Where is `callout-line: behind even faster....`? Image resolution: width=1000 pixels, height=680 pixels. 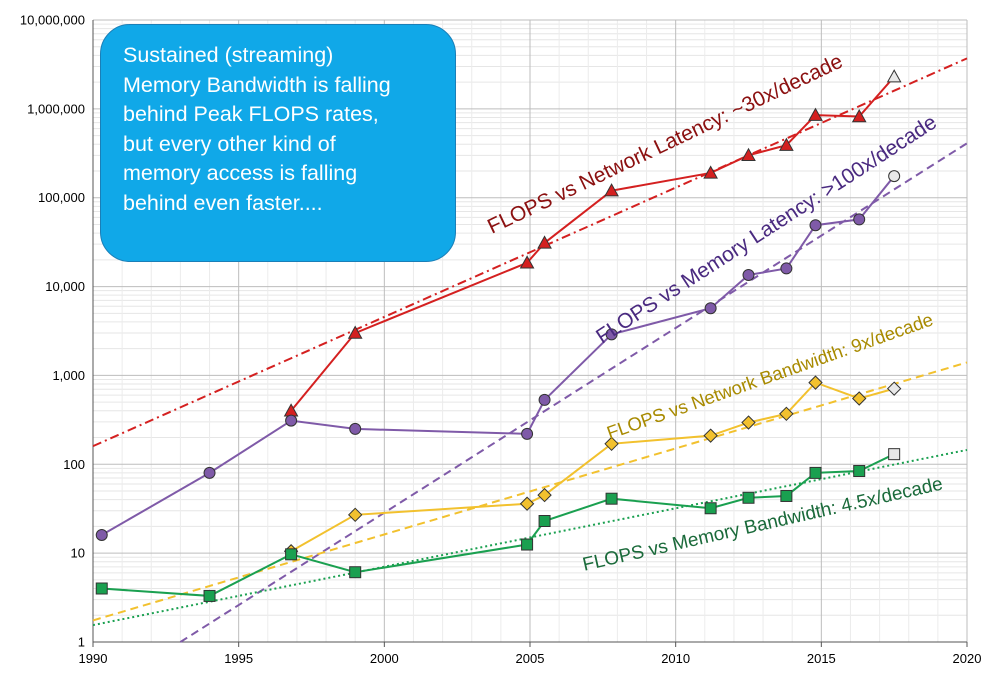 callout-line: behind even faster.... is located at coordinates (223, 202).